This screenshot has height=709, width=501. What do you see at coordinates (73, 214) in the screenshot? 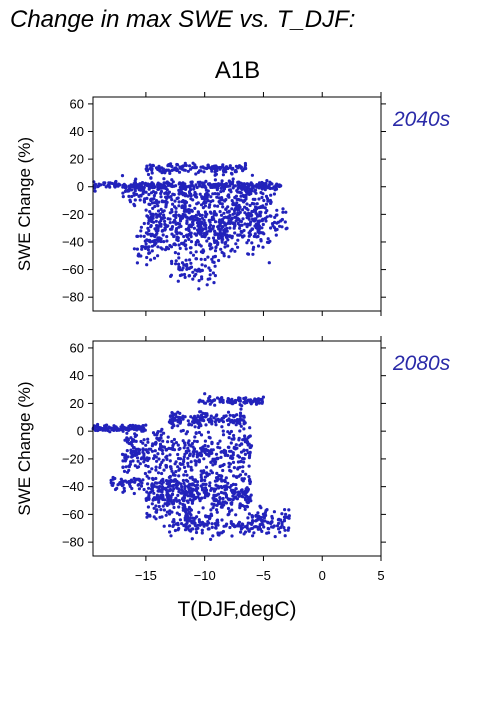
I see `y-tick-label: −20` at bounding box center [73, 214].